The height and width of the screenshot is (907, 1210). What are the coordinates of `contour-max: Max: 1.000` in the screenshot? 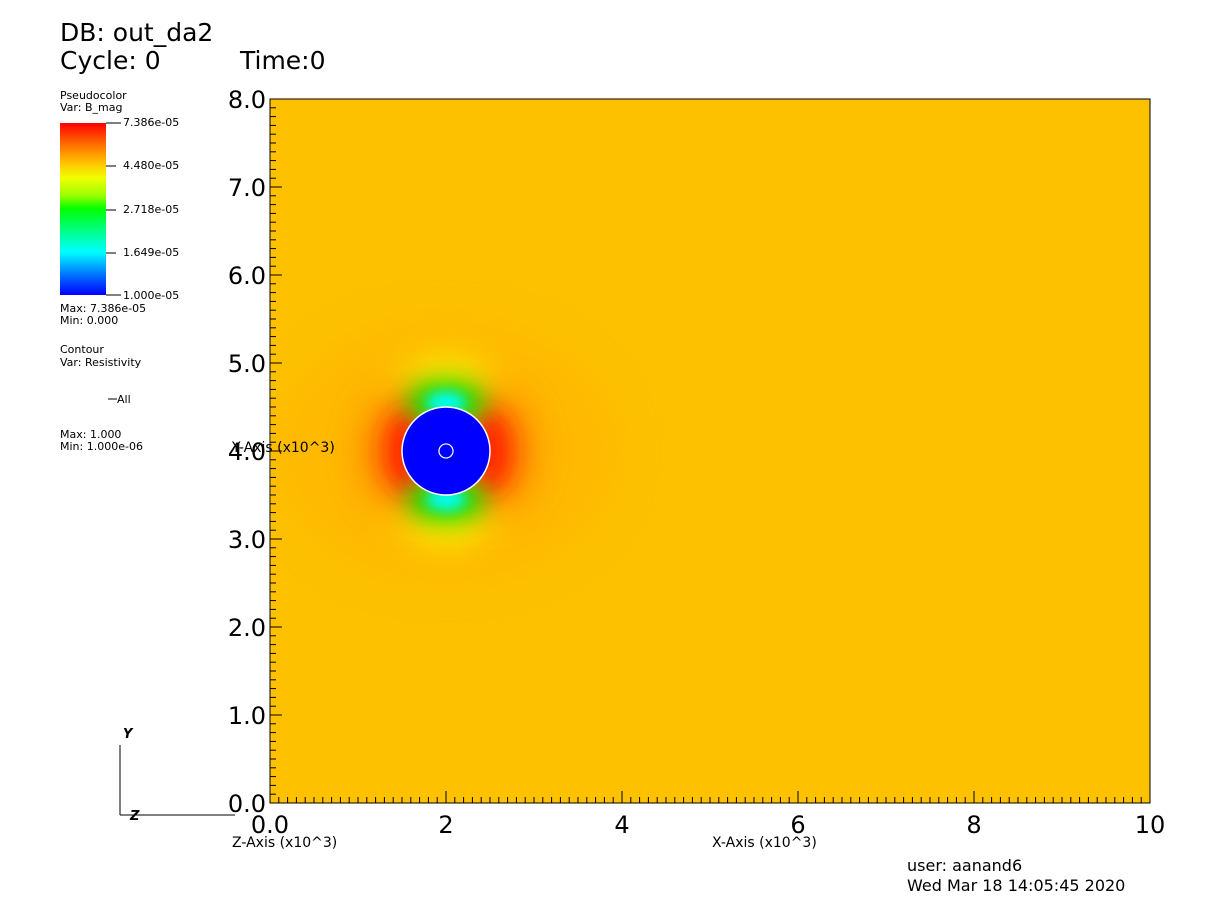 It's located at (91, 434).